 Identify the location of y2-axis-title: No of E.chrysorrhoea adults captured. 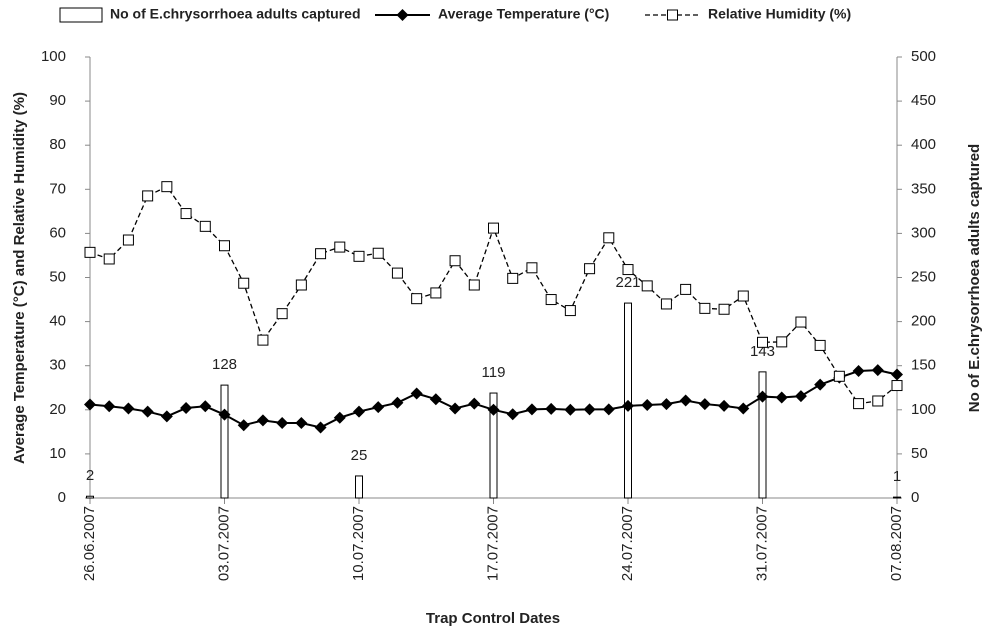
(974, 278).